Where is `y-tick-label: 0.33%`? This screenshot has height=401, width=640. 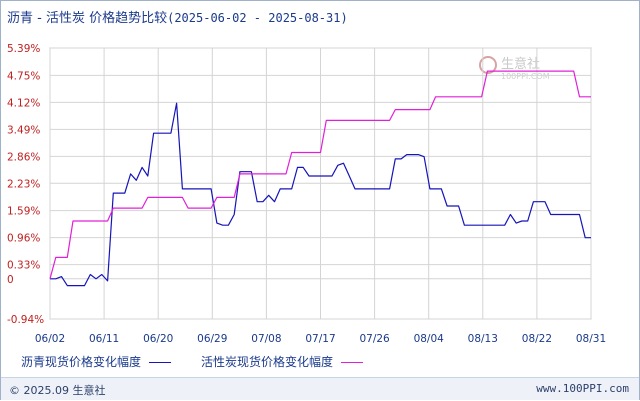 y-tick-label: 0.33% is located at coordinates (23, 266).